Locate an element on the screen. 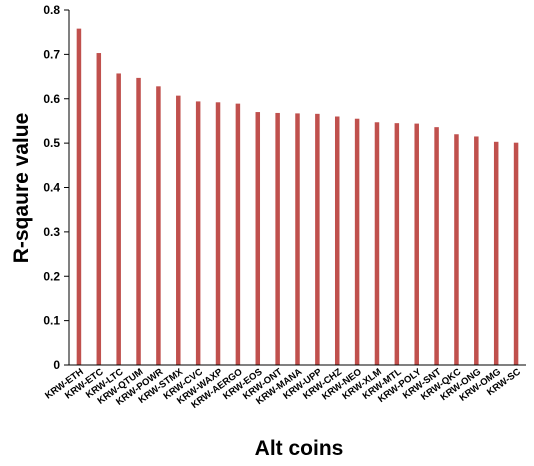  bar-krw-ltc is located at coordinates (118, 219).